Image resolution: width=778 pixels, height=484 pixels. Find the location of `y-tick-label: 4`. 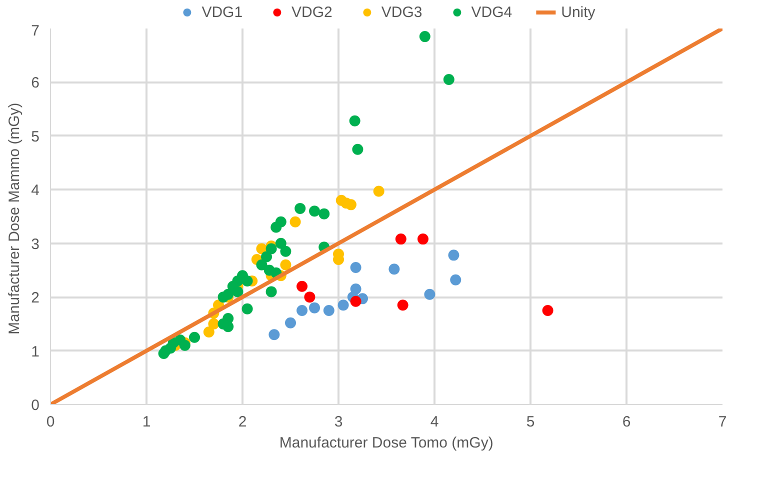

y-tick-label: 4 is located at coordinates (35, 191).